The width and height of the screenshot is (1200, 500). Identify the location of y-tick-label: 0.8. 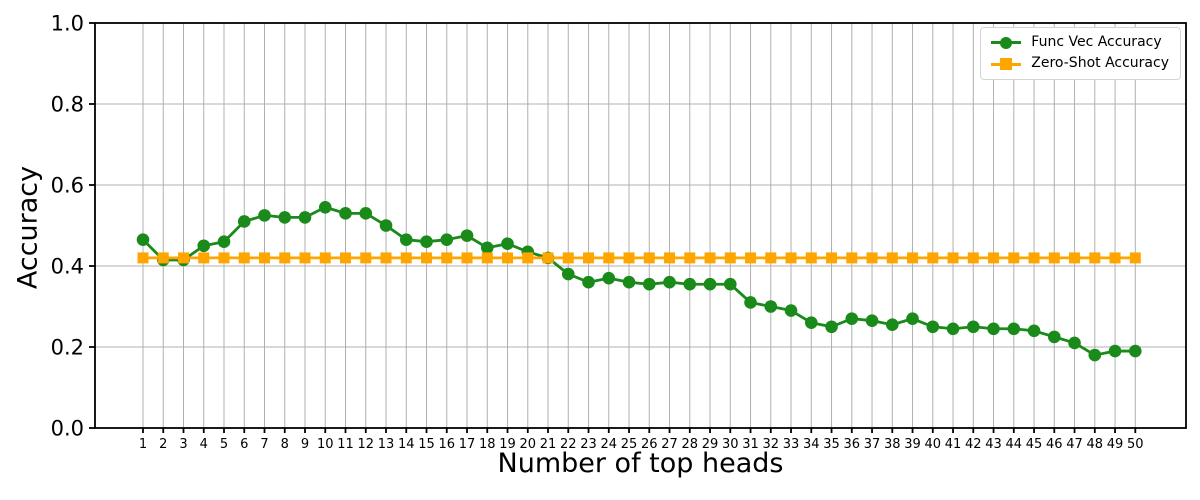
(67, 105).